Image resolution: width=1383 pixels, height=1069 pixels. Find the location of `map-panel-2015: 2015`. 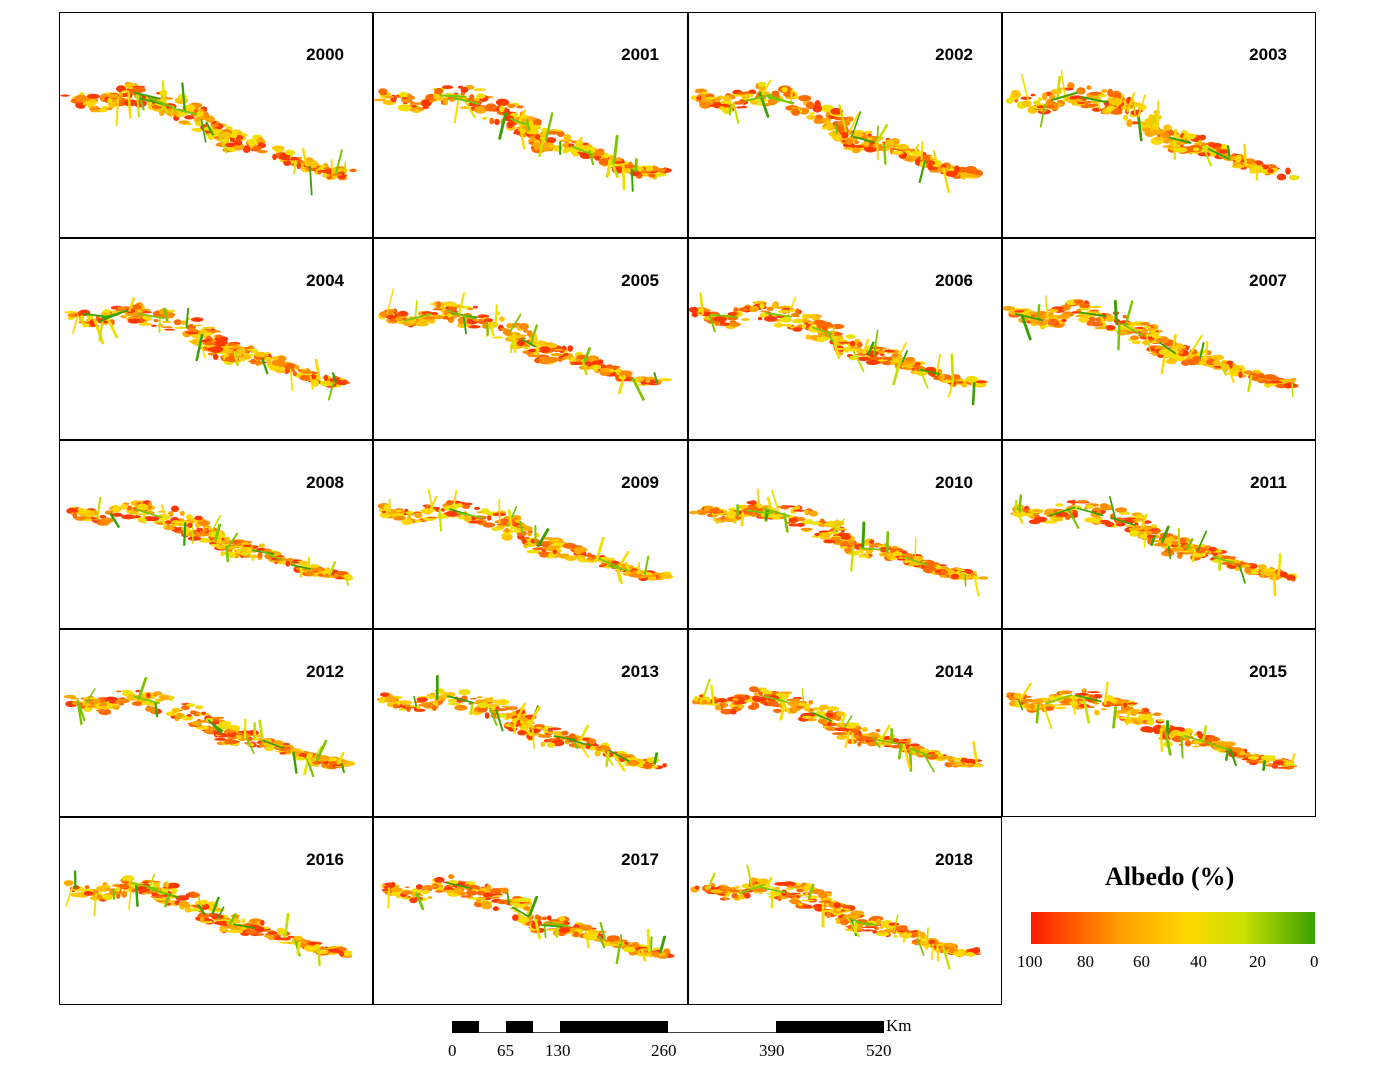

map-panel-2015: 2015 is located at coordinates (1159, 723).